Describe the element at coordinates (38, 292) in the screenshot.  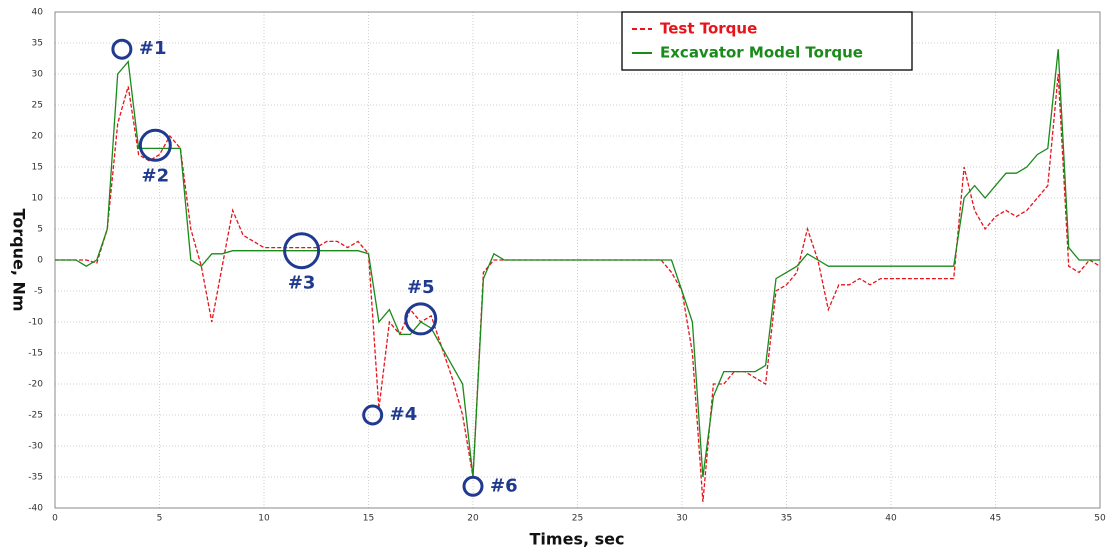
I see `y-tick-label: -5` at that location.